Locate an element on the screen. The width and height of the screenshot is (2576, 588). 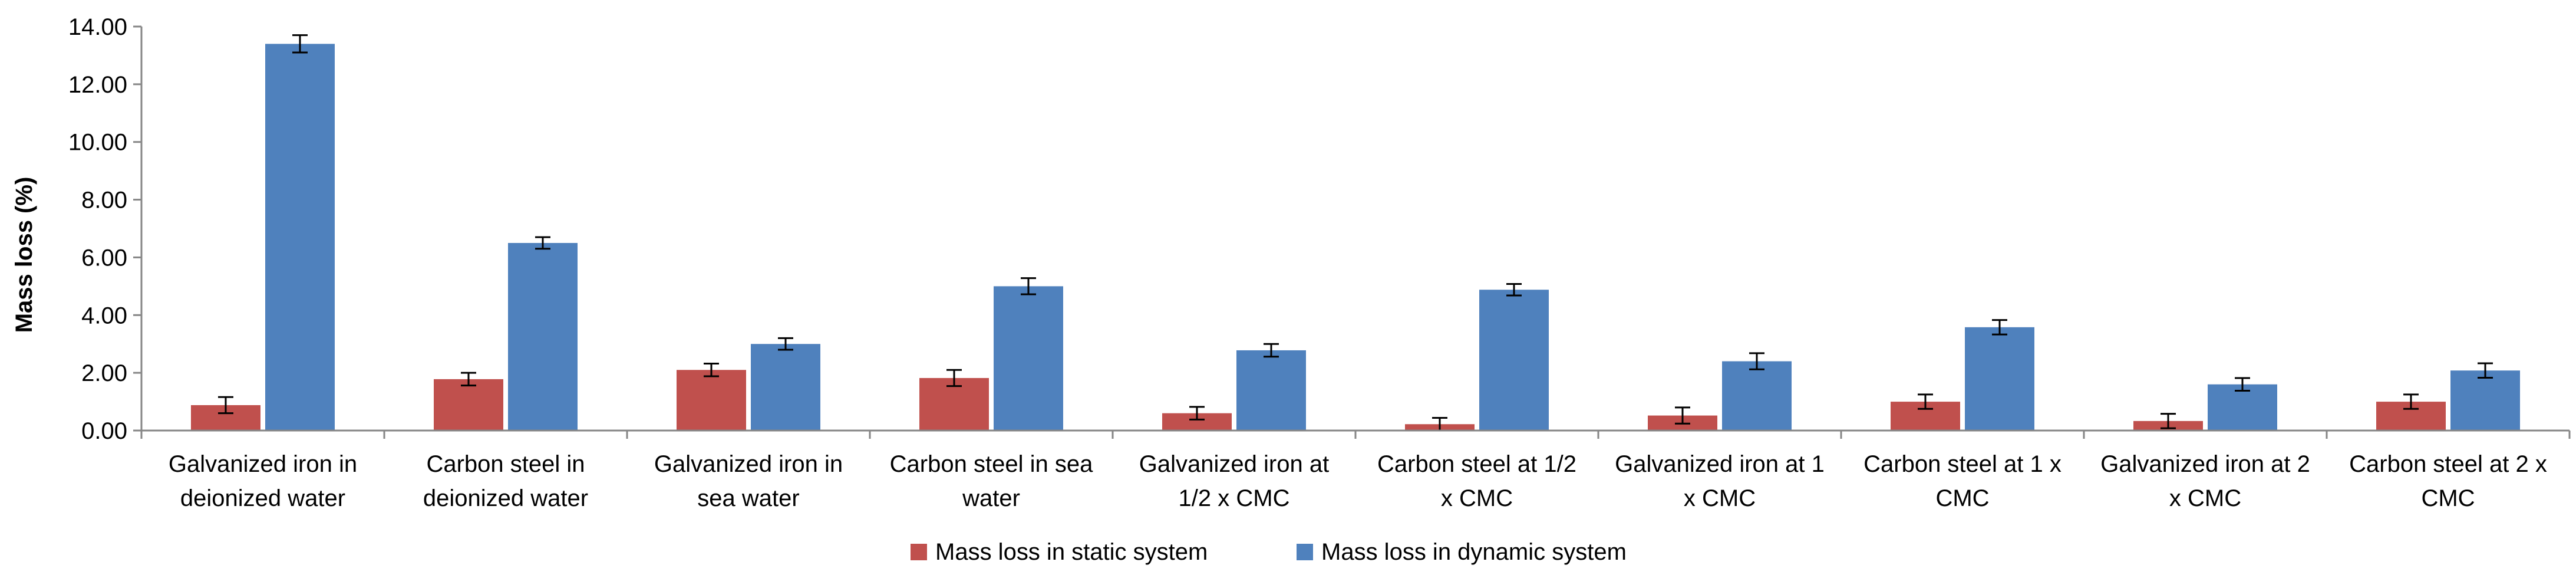
x-tick-label-line: sea water is located at coordinates (748, 498).